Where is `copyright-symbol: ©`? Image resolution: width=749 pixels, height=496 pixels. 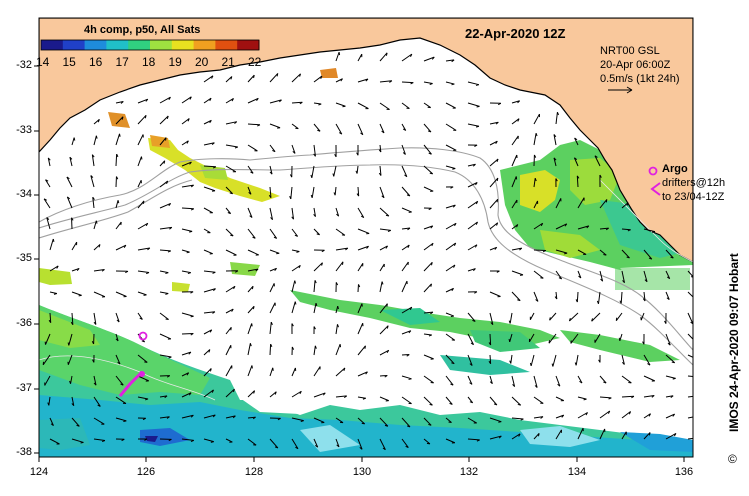
copyright-symbol: © is located at coordinates (732, 459).